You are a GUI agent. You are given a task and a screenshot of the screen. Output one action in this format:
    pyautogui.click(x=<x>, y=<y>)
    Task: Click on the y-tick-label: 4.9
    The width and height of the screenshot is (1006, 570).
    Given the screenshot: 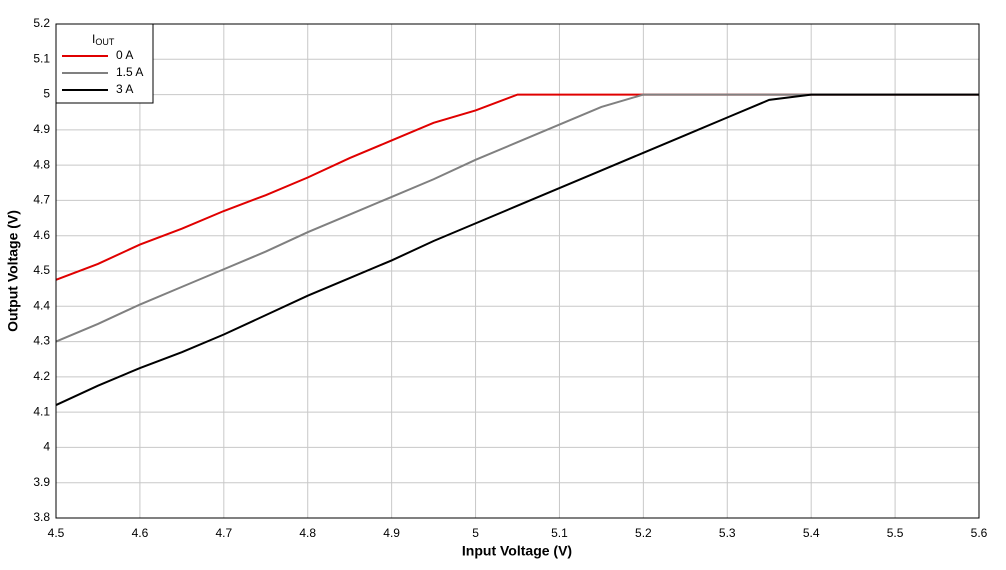 What is the action you would take?
    pyautogui.click(x=41, y=129)
    